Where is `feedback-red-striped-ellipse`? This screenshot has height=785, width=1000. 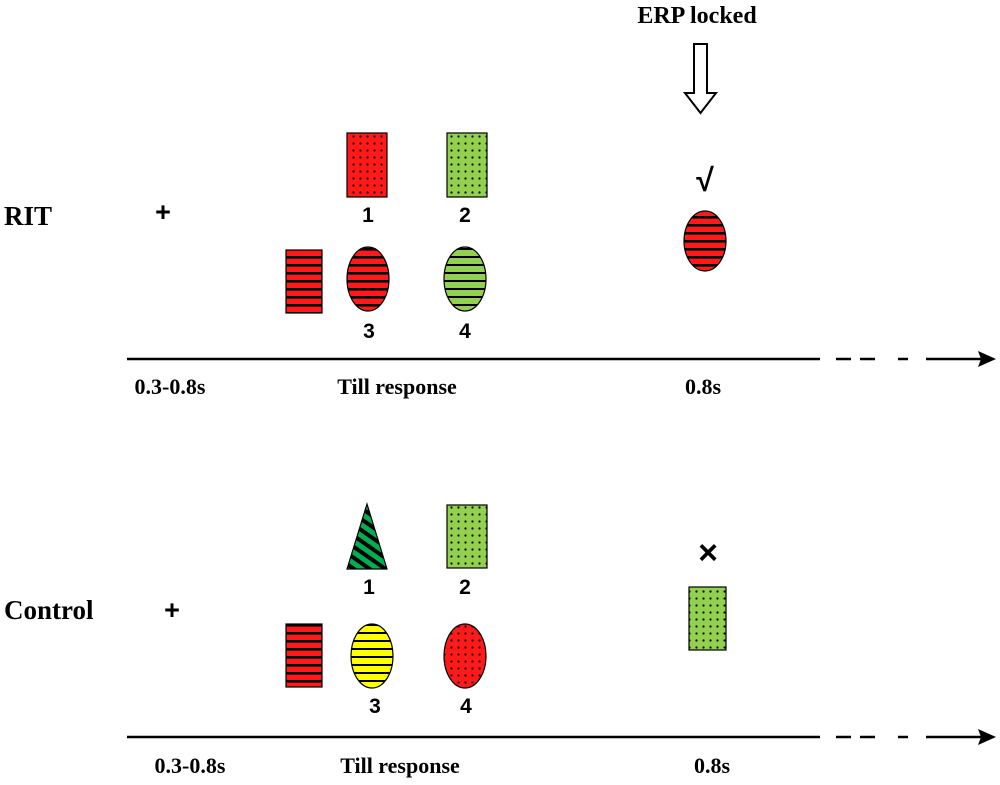 feedback-red-striped-ellipse is located at coordinates (705, 241).